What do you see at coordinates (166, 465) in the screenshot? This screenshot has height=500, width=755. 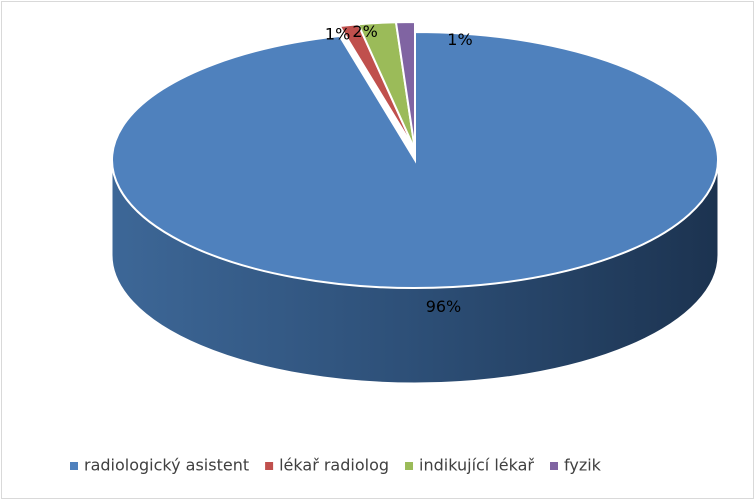 I see `legend-label: radiologický asistent` at bounding box center [166, 465].